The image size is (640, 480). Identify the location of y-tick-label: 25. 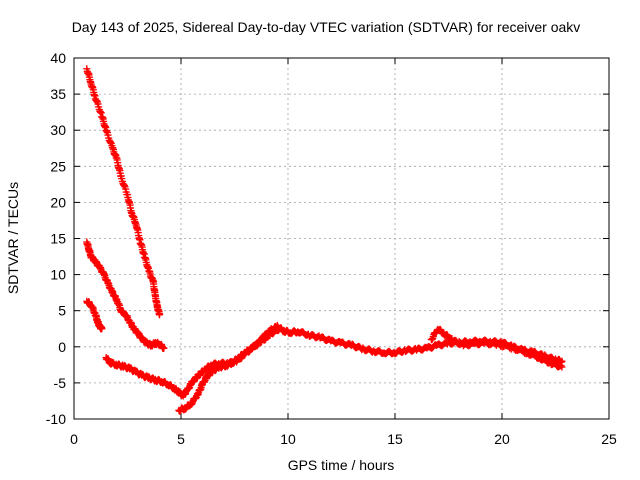
(58, 166).